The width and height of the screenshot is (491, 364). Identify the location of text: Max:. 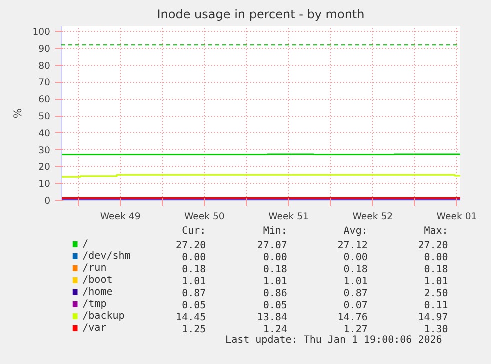
(436, 231).